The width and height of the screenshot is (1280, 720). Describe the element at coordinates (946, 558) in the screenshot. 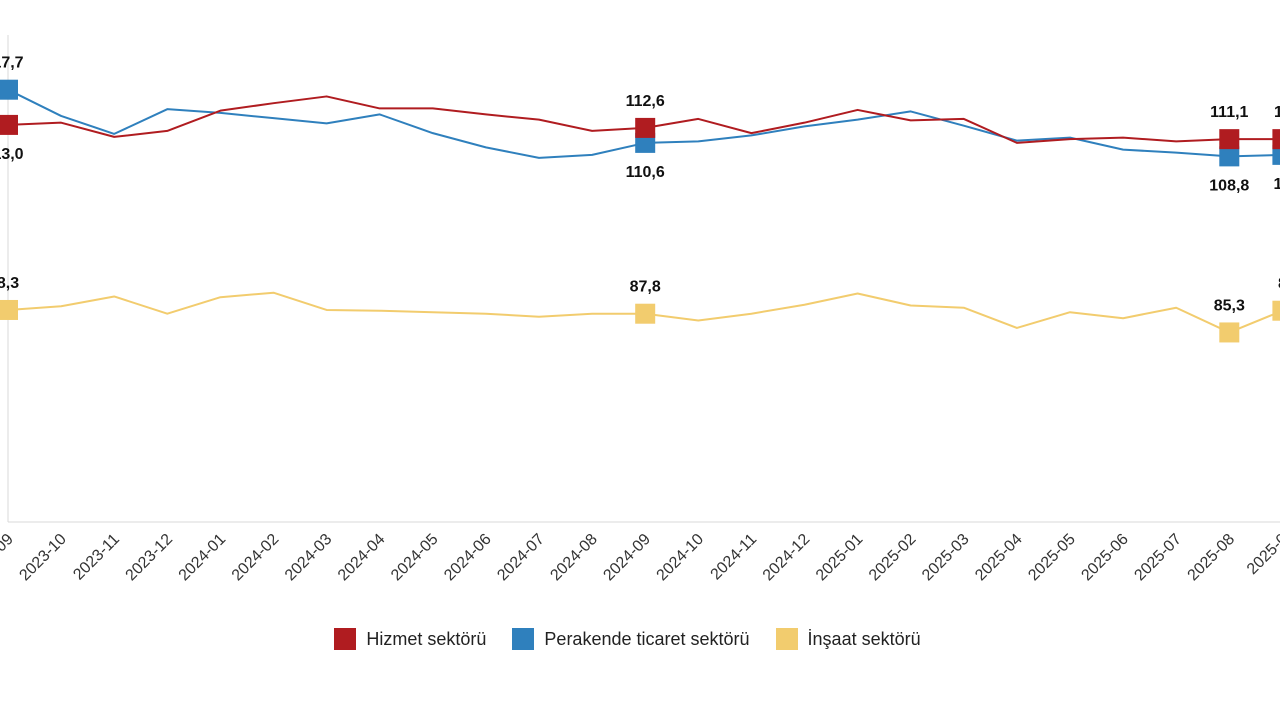

I see `x-tick-18: 2025-03` at that location.